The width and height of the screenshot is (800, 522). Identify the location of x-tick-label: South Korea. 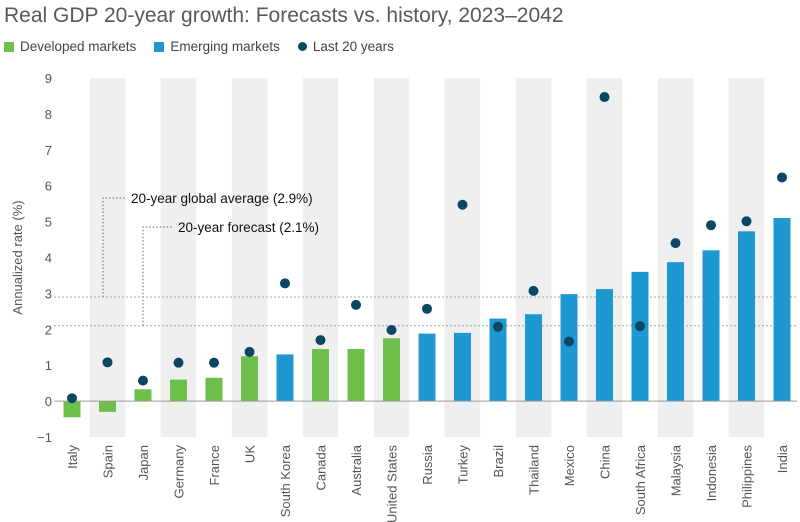
(285, 480).